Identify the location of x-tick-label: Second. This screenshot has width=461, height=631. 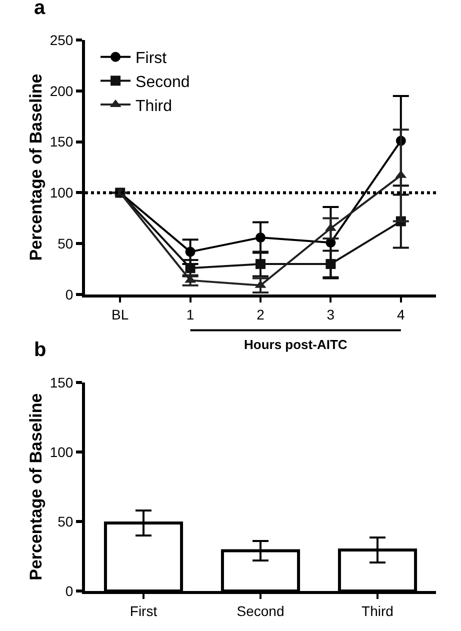
(260, 610).